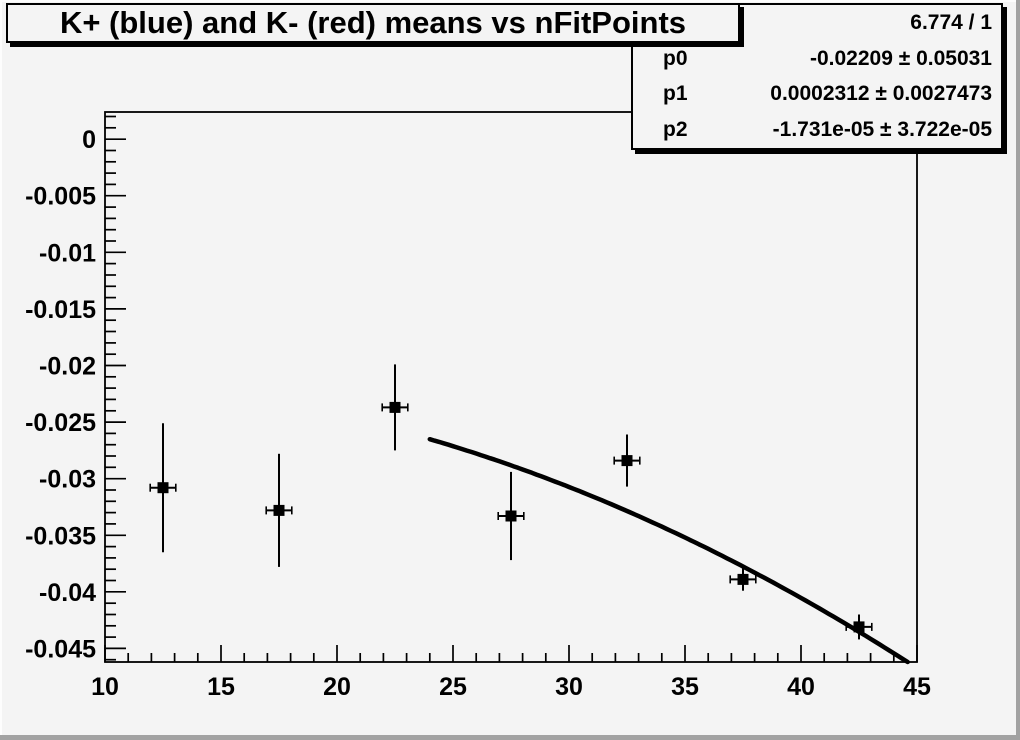 The height and width of the screenshot is (740, 1020). Describe the element at coordinates (817, 23) in the screenshot. I see `stats-row-chi2: 6.774 / 1` at that location.